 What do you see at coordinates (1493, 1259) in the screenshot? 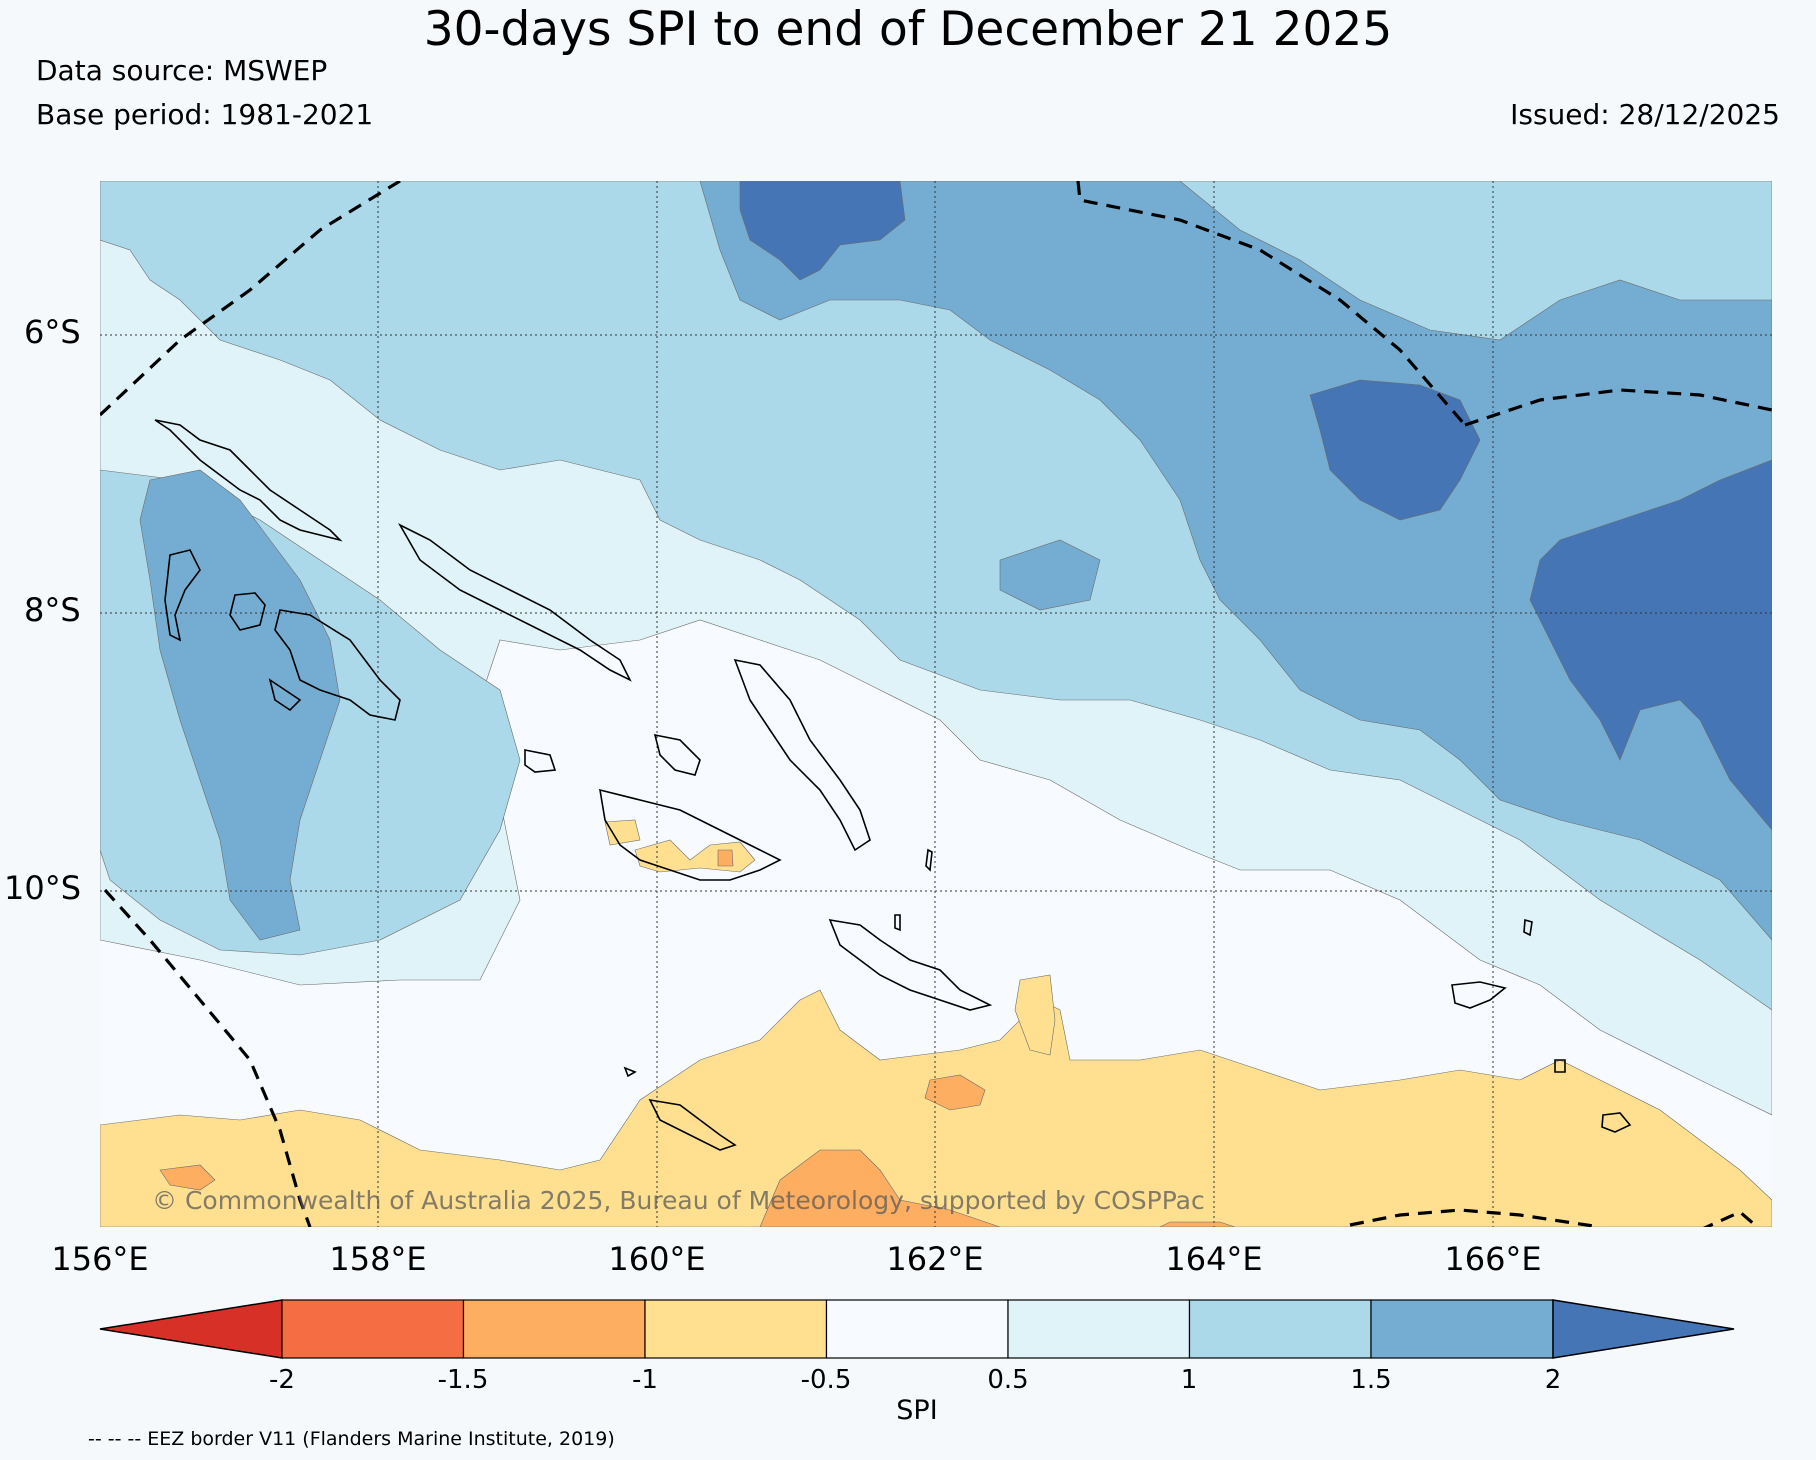
I see `lon-label-166e: 166°E` at bounding box center [1493, 1259].